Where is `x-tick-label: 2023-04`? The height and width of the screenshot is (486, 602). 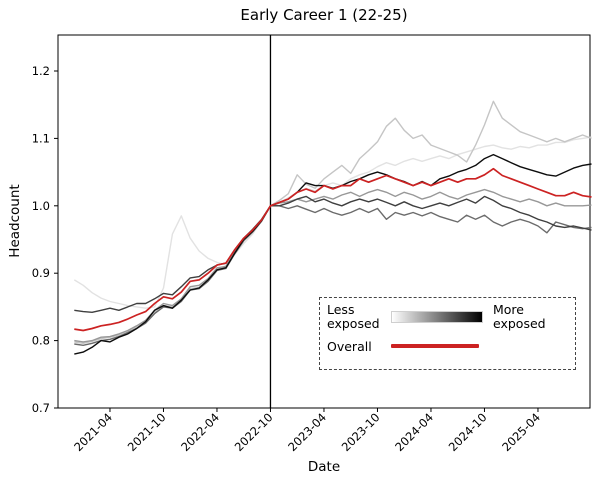
x-tick-label: 2023-04 is located at coordinates (307, 432).